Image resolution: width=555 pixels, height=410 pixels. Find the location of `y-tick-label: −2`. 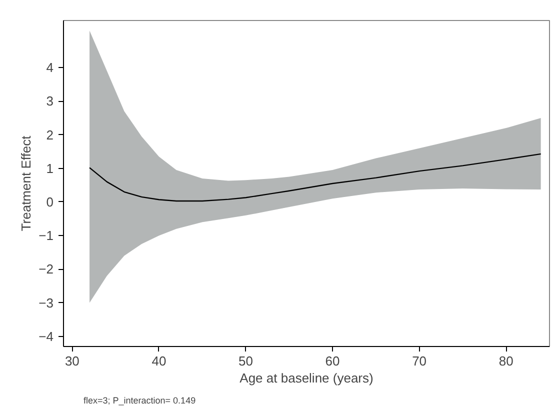

y-tick-label: −2 is located at coordinates (46, 269).